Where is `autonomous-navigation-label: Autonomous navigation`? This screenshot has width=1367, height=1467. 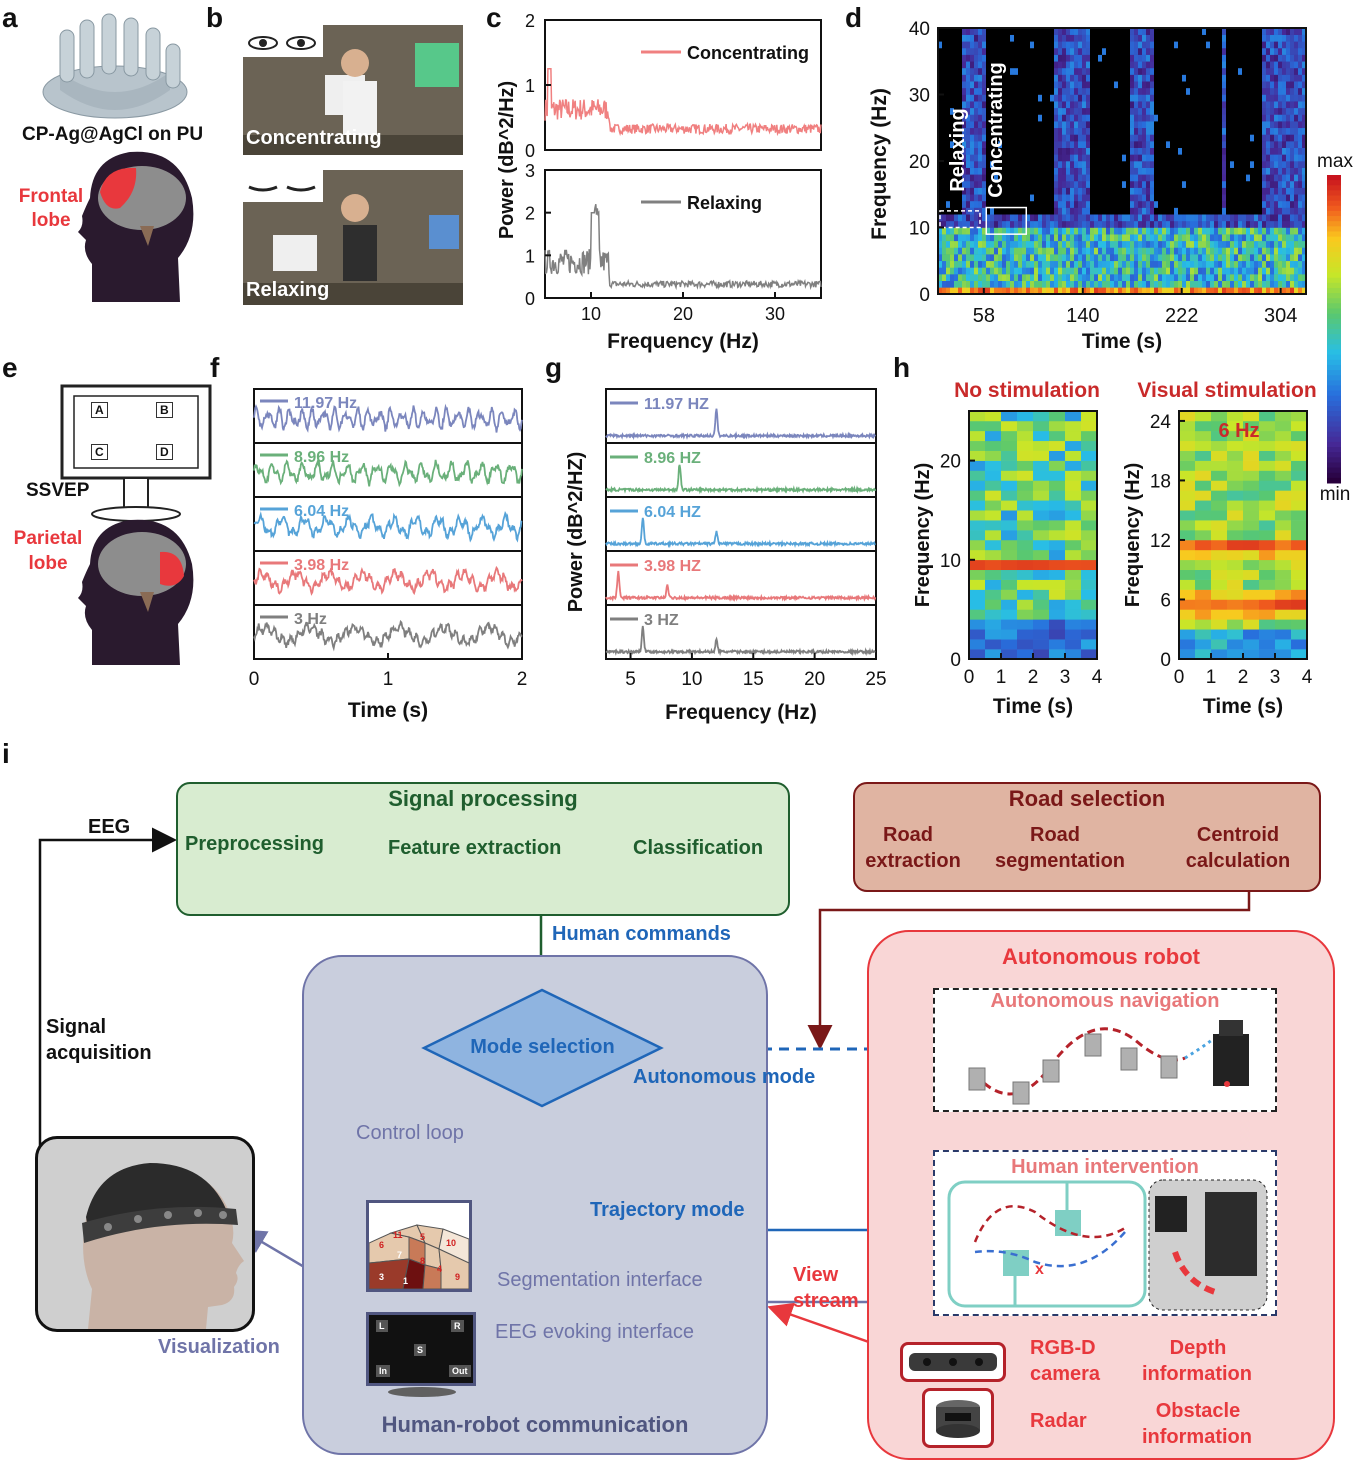 autonomous-navigation-label: Autonomous navigation is located at coordinates (1105, 1001).